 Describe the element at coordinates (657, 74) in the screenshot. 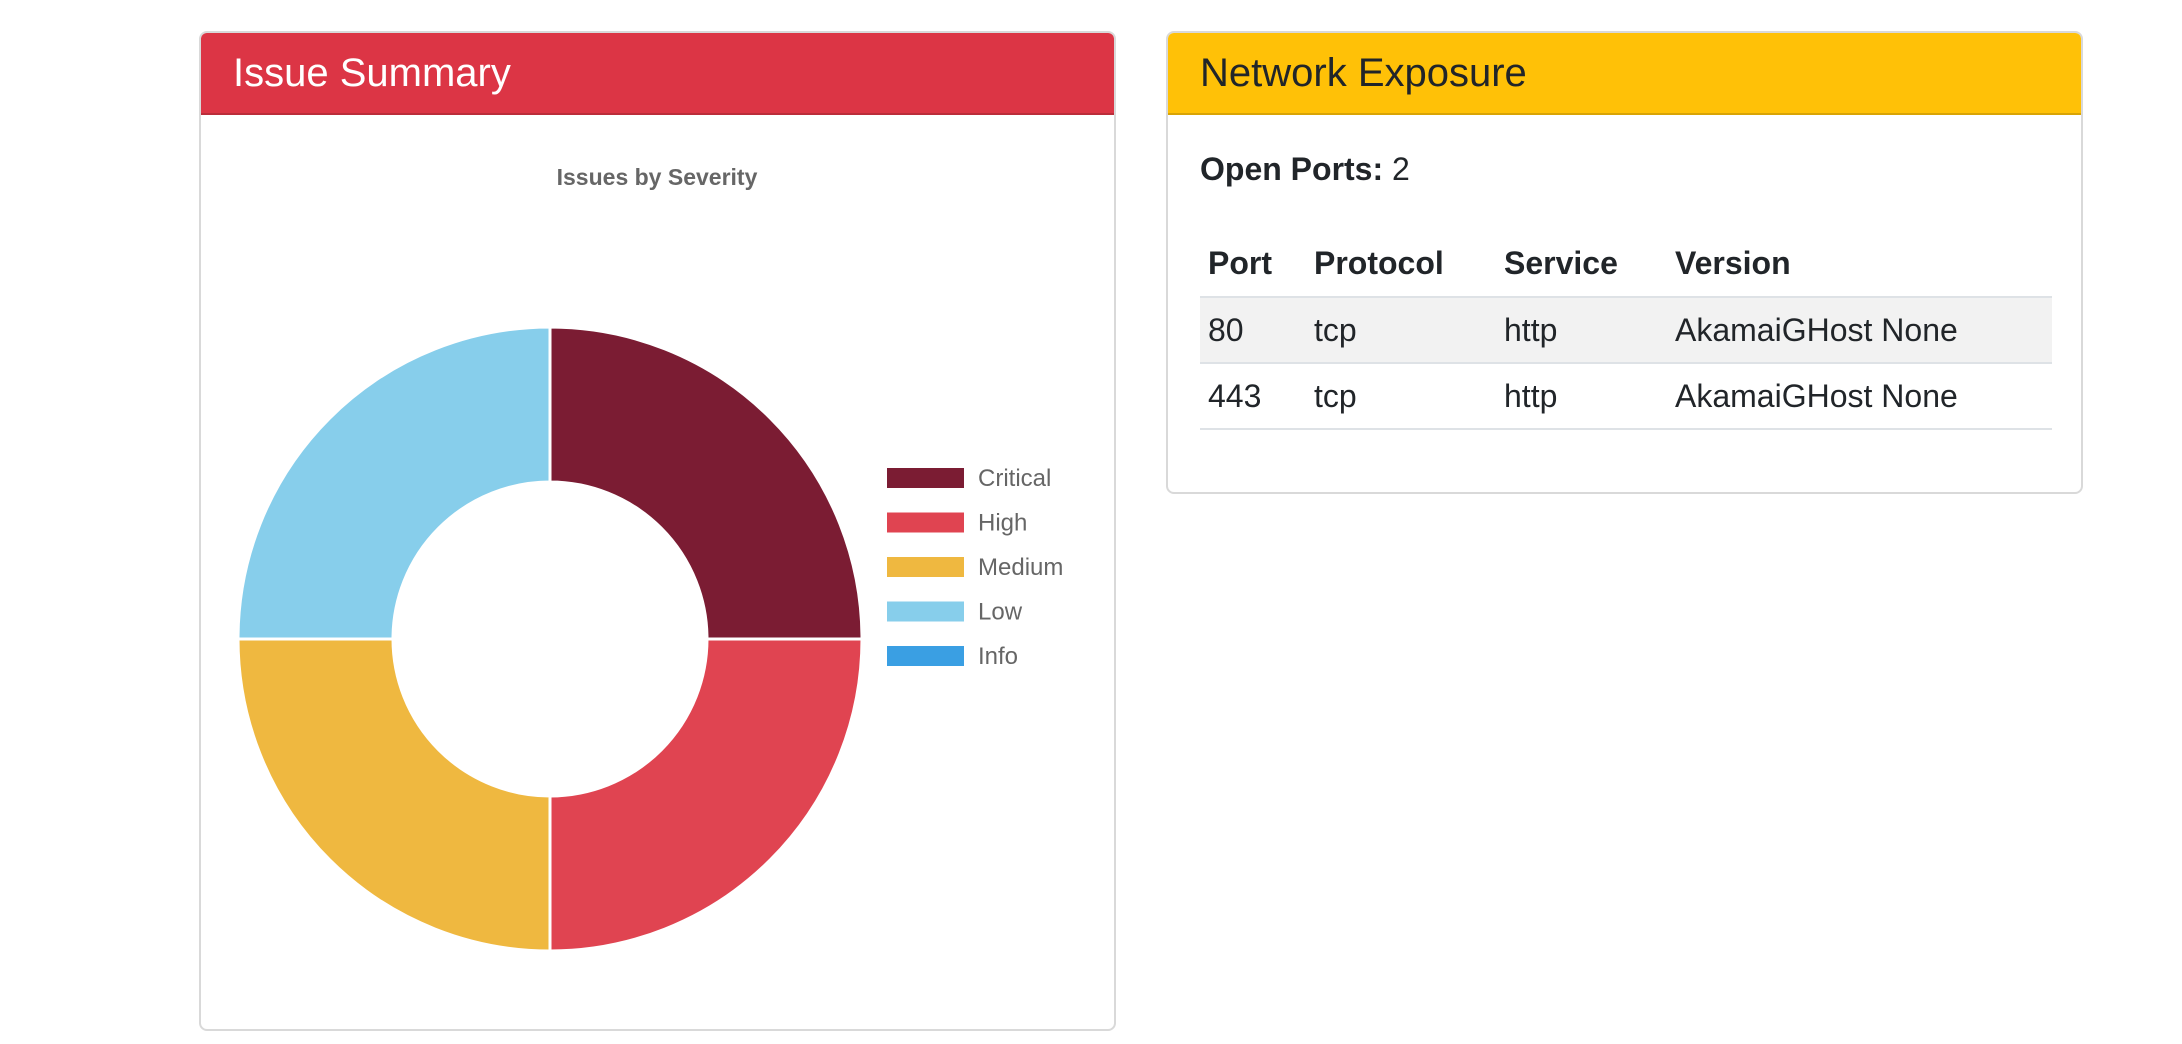

I see `issue-summary-header: Issue Summary` at that location.